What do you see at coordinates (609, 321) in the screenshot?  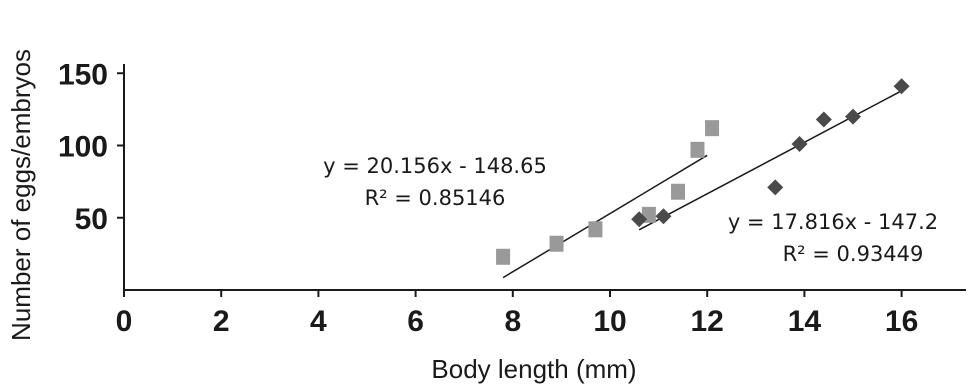 I see `x-tick-label: 10` at bounding box center [609, 321].